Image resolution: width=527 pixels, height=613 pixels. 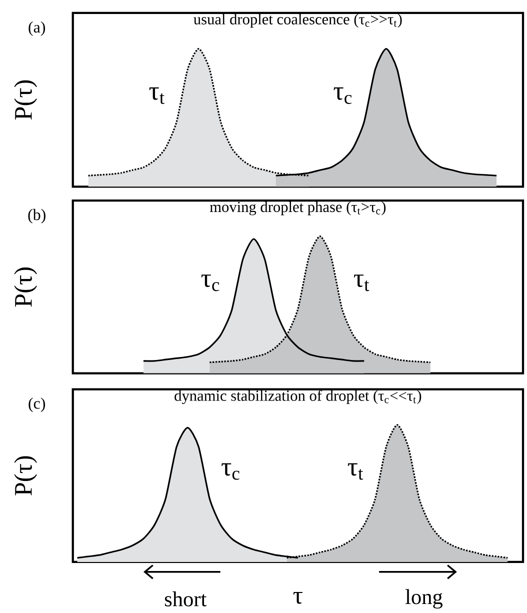 I want to click on text: long, so click(x=424, y=599).